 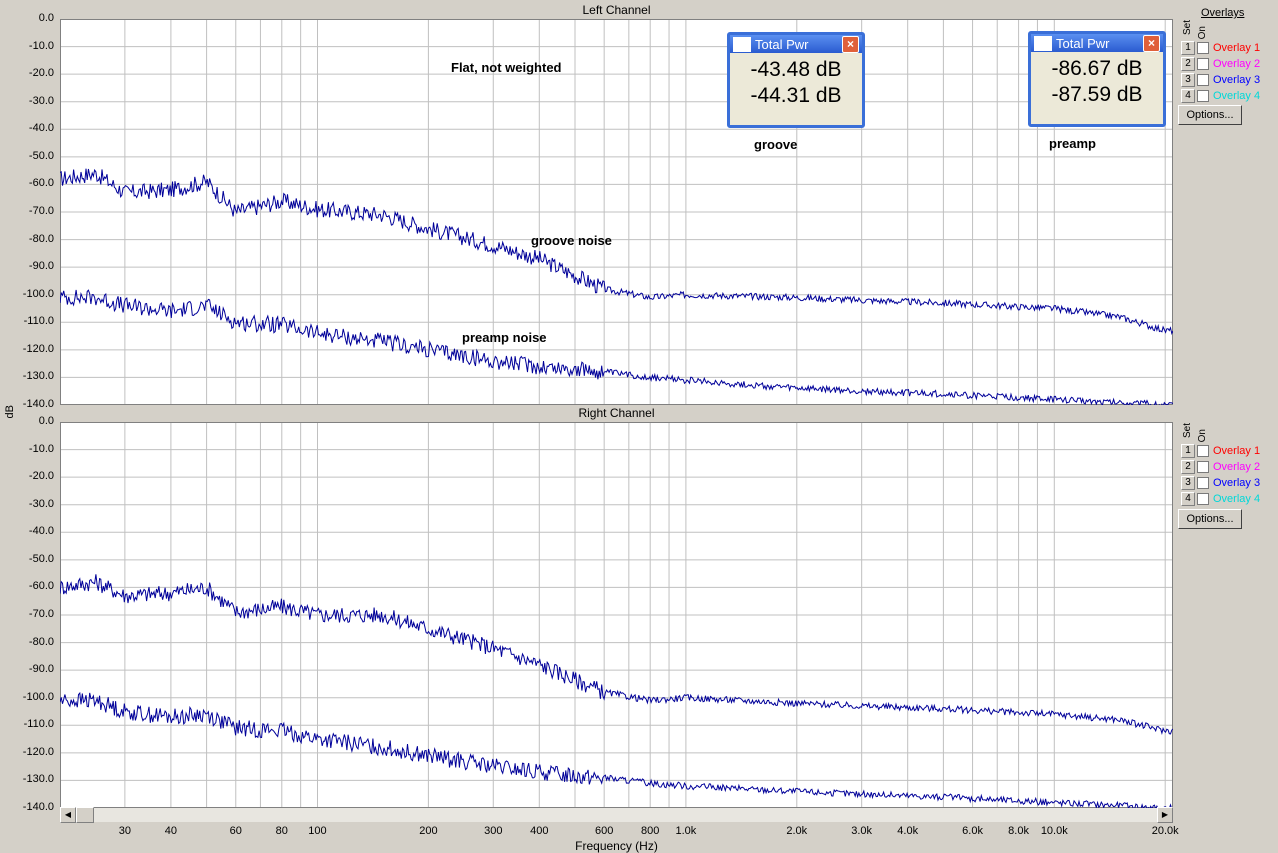 What do you see at coordinates (1223, 13) in the screenshot?
I see `overlays-header: Overlays` at bounding box center [1223, 13].